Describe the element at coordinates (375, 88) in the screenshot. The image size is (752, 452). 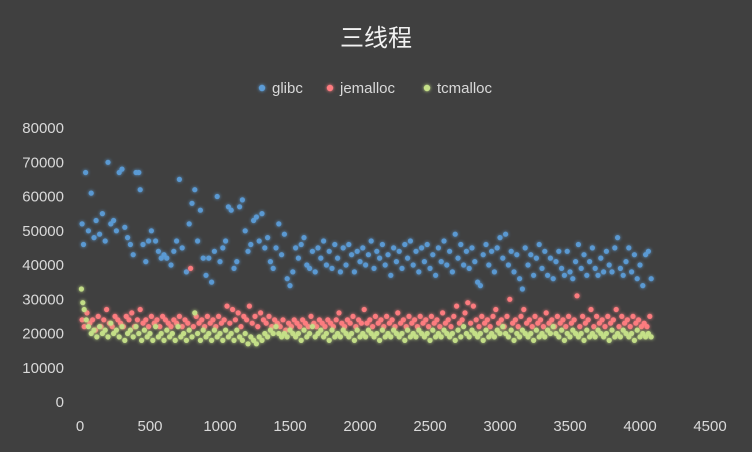
I see `legend: glibc jemalloc tcmalloc` at that location.